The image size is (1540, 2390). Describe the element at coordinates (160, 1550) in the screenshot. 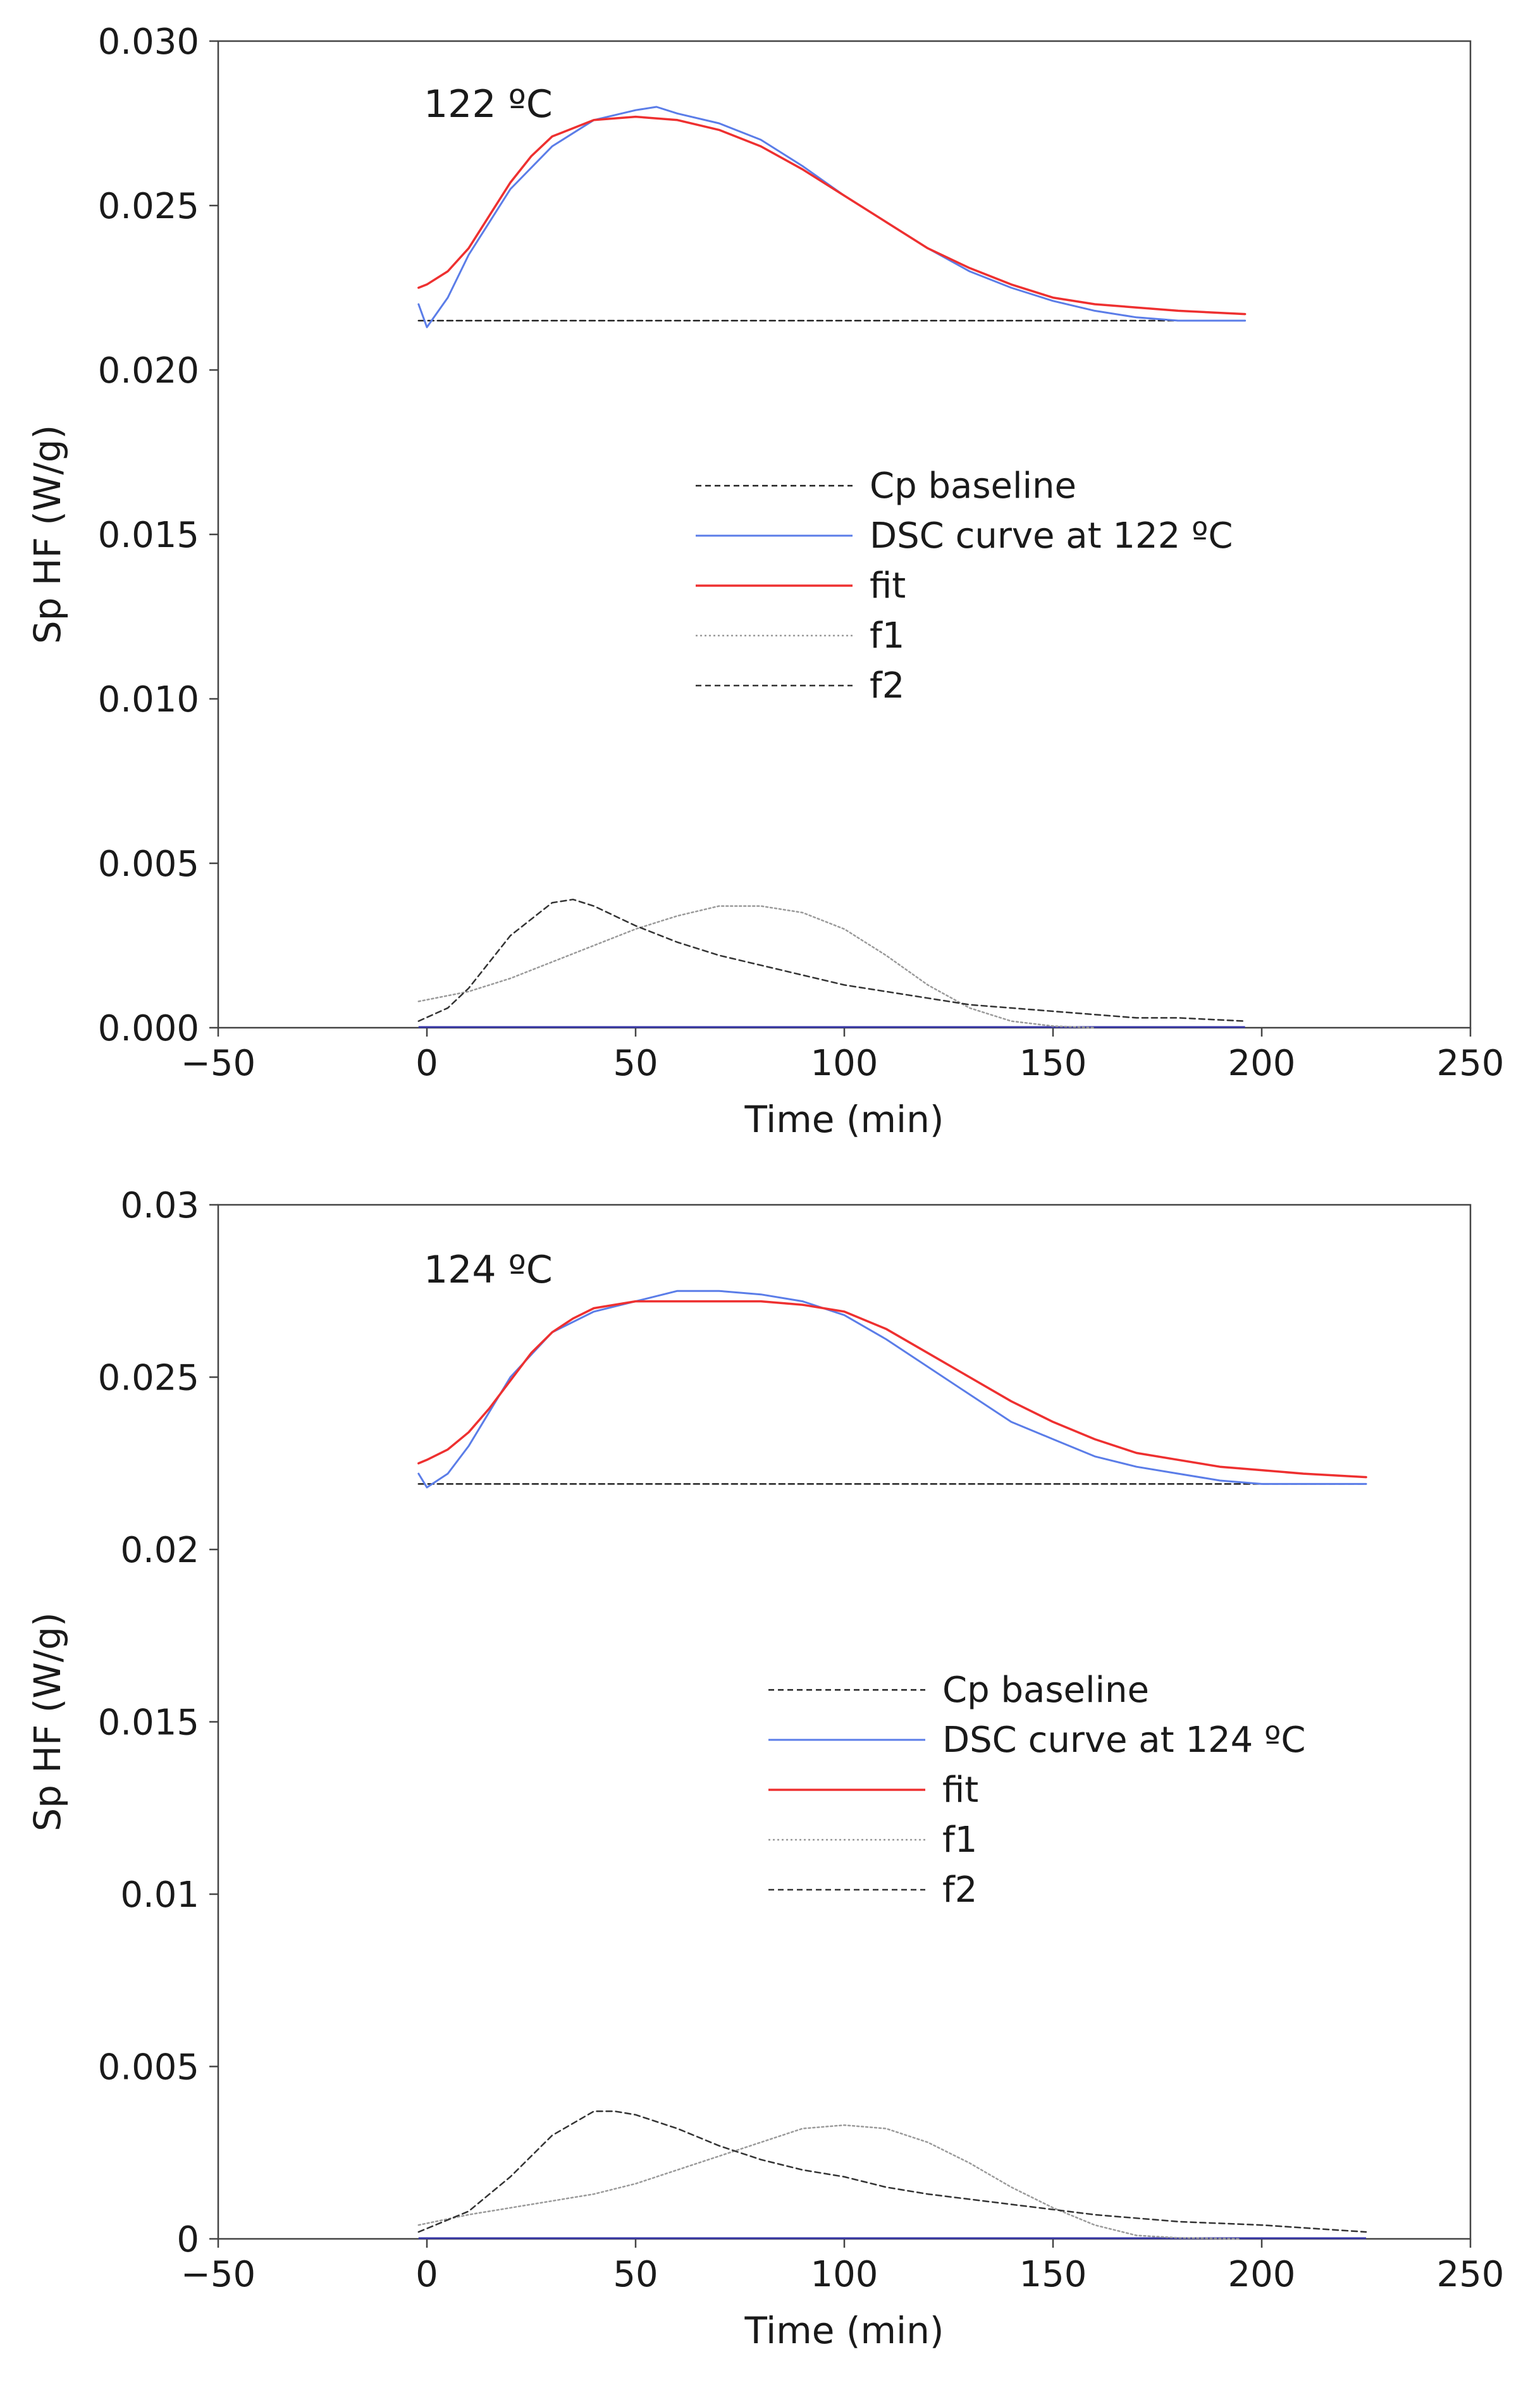

I see `y-tick-label: 0.02` at that location.